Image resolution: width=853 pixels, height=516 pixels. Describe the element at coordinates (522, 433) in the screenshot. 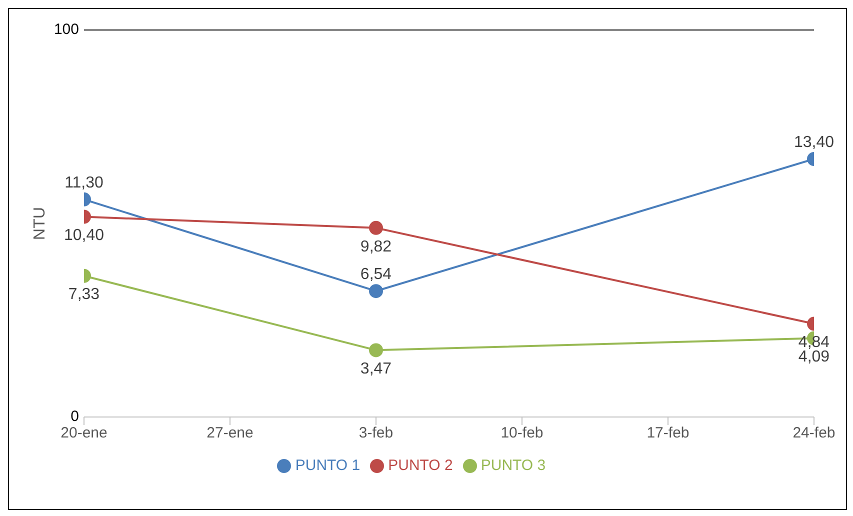

I see `x-tick-label: 10-feb` at that location.